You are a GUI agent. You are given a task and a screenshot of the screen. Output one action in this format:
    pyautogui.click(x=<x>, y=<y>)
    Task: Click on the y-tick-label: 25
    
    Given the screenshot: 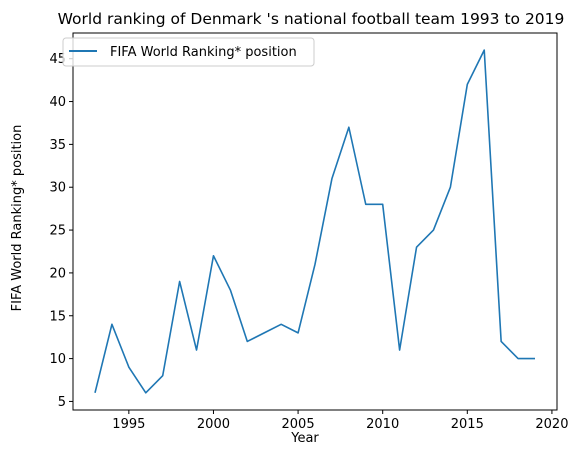 What is the action you would take?
    pyautogui.click(x=57, y=231)
    